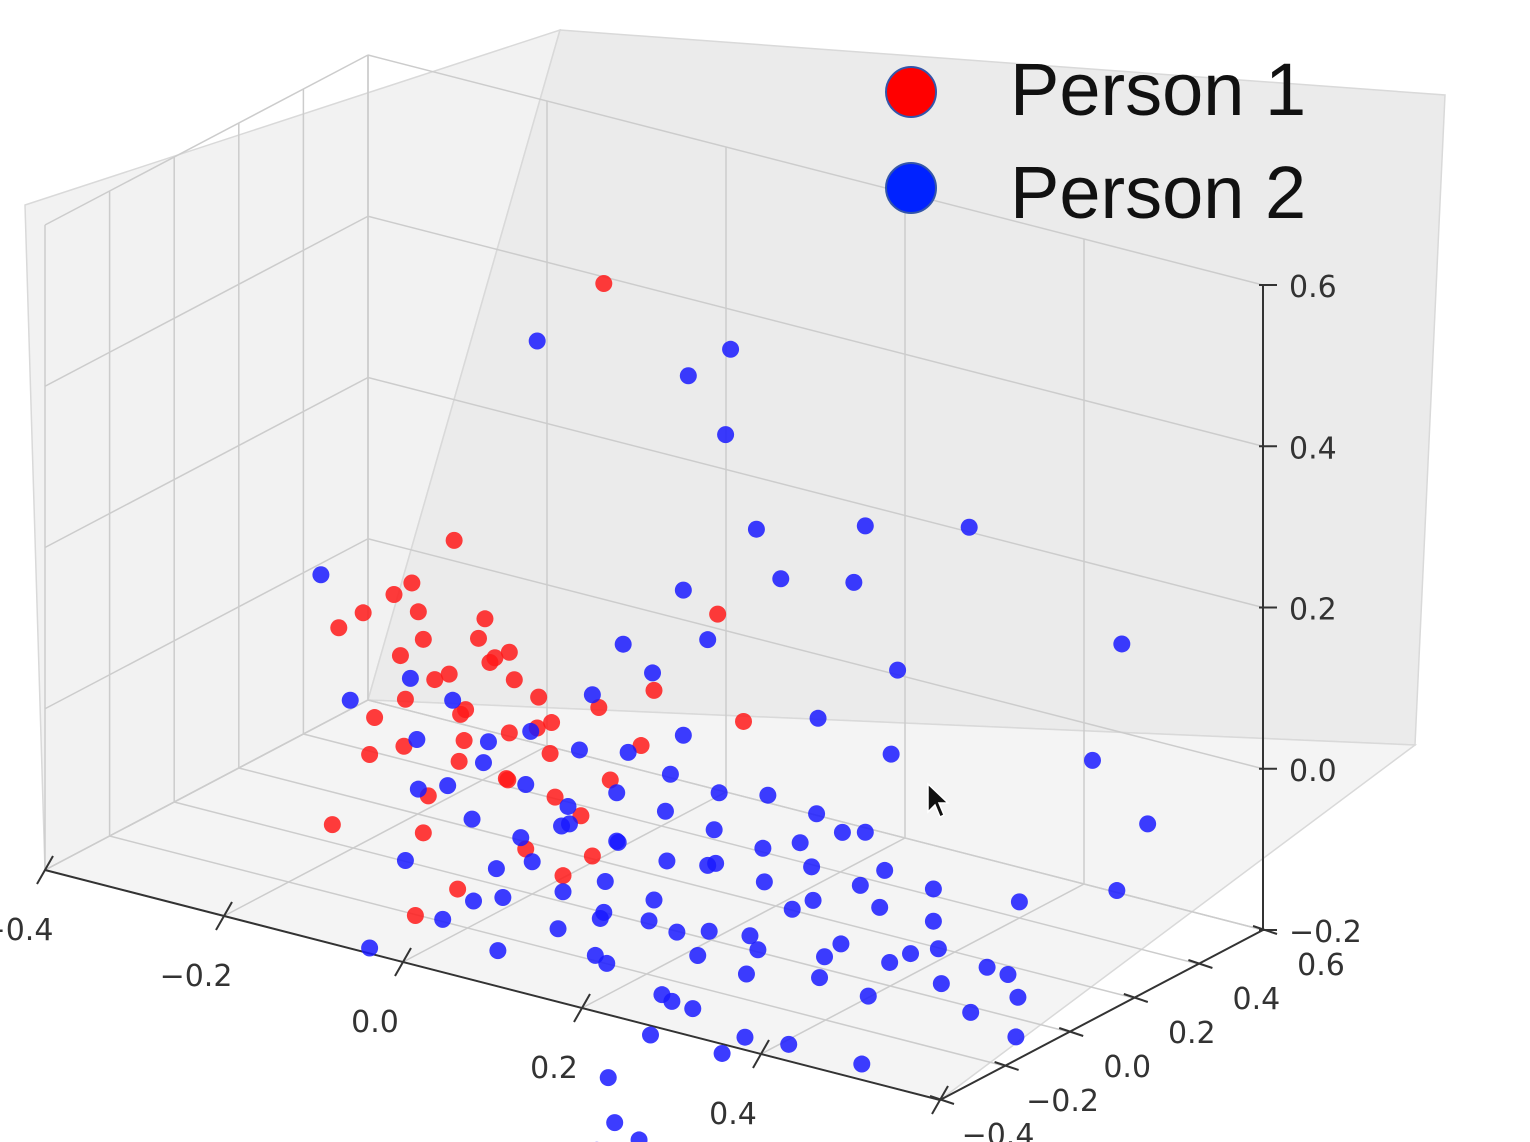 The width and height of the screenshot is (1530, 1142). What do you see at coordinates (1313, 771) in the screenshot?
I see `z-tick-label: 0.0` at bounding box center [1313, 771].